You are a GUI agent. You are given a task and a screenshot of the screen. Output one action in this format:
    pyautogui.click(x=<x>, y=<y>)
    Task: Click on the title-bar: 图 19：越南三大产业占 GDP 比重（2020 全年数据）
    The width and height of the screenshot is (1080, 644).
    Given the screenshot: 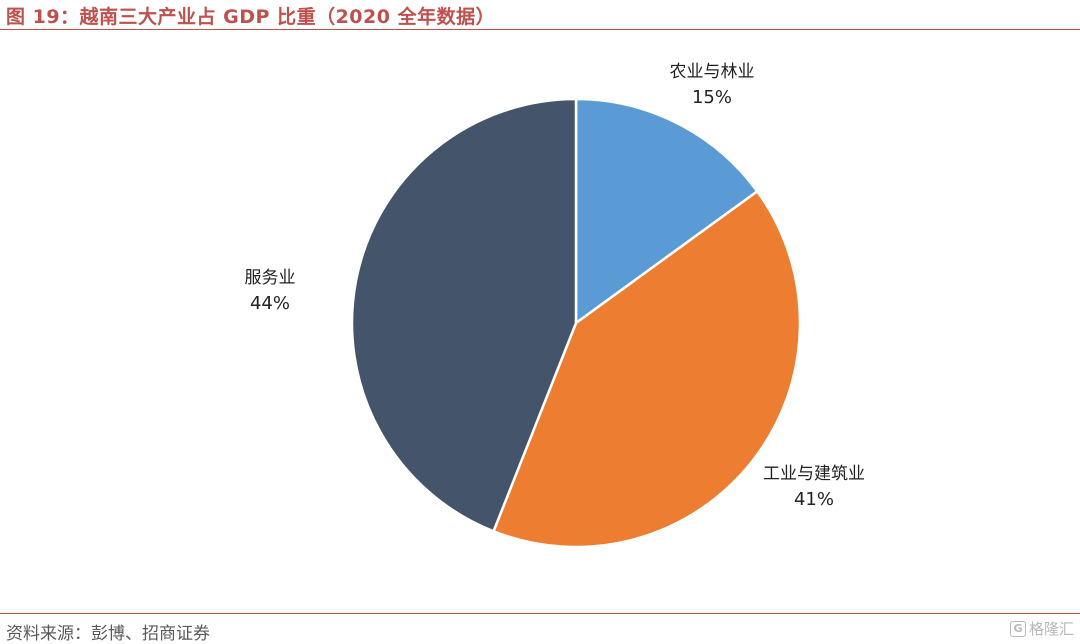 What is the action you would take?
    pyautogui.click(x=540, y=15)
    